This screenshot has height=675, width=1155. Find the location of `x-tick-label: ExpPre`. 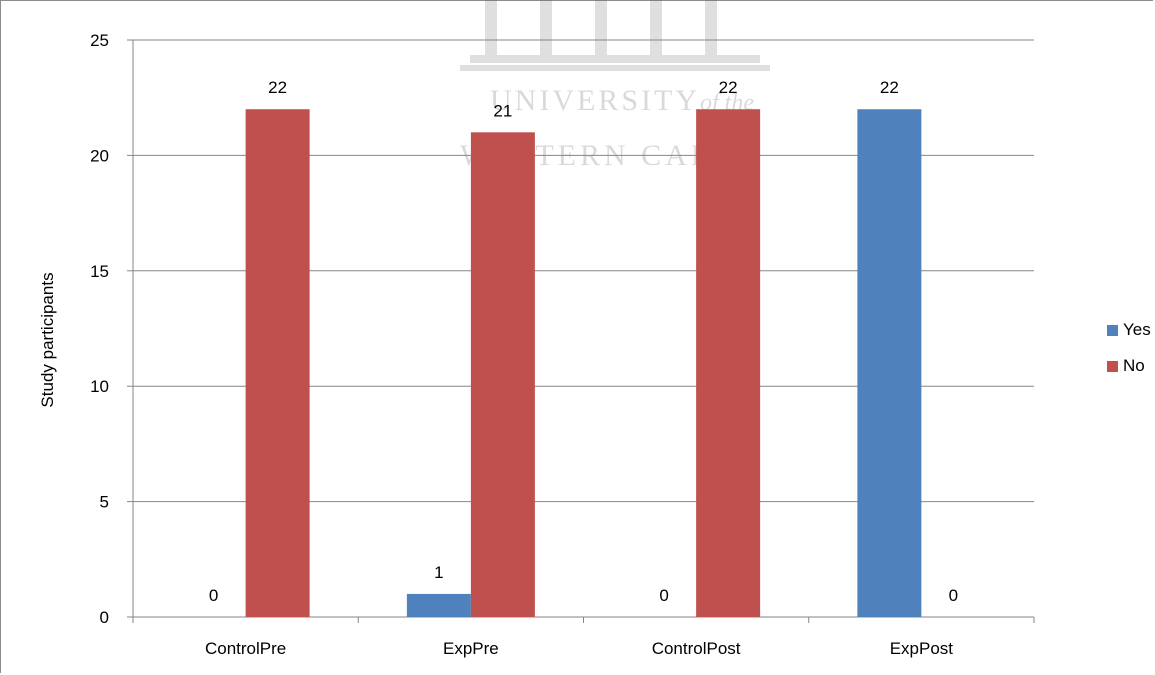

x-tick-label: ExpPre is located at coordinates (471, 648).